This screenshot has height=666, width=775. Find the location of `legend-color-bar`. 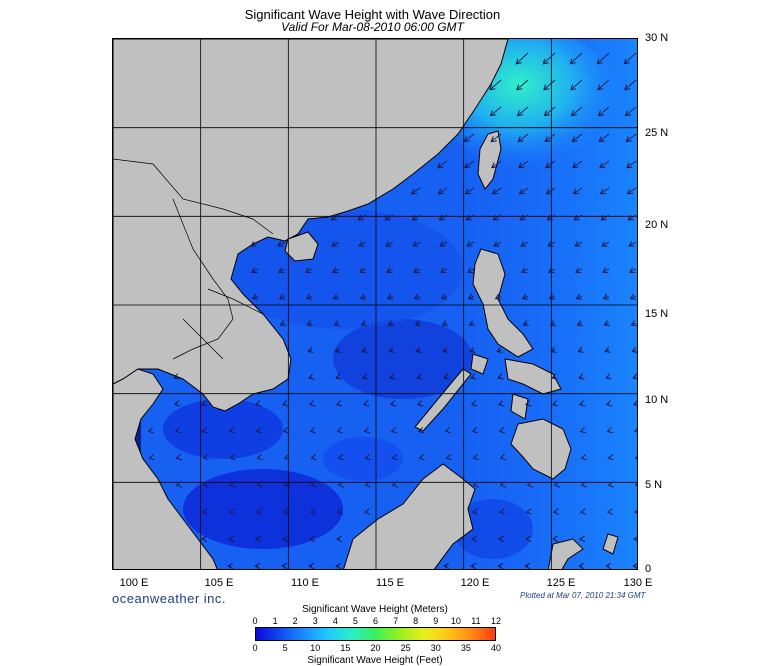

legend-color-bar is located at coordinates (375, 634).